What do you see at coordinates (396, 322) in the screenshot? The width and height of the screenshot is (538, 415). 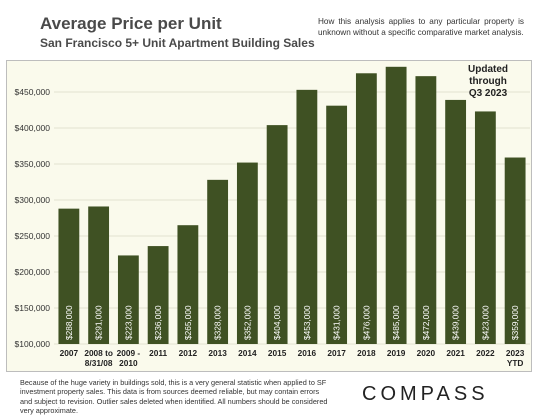 I see `bar-value-label: $485,000` at bounding box center [396, 322].